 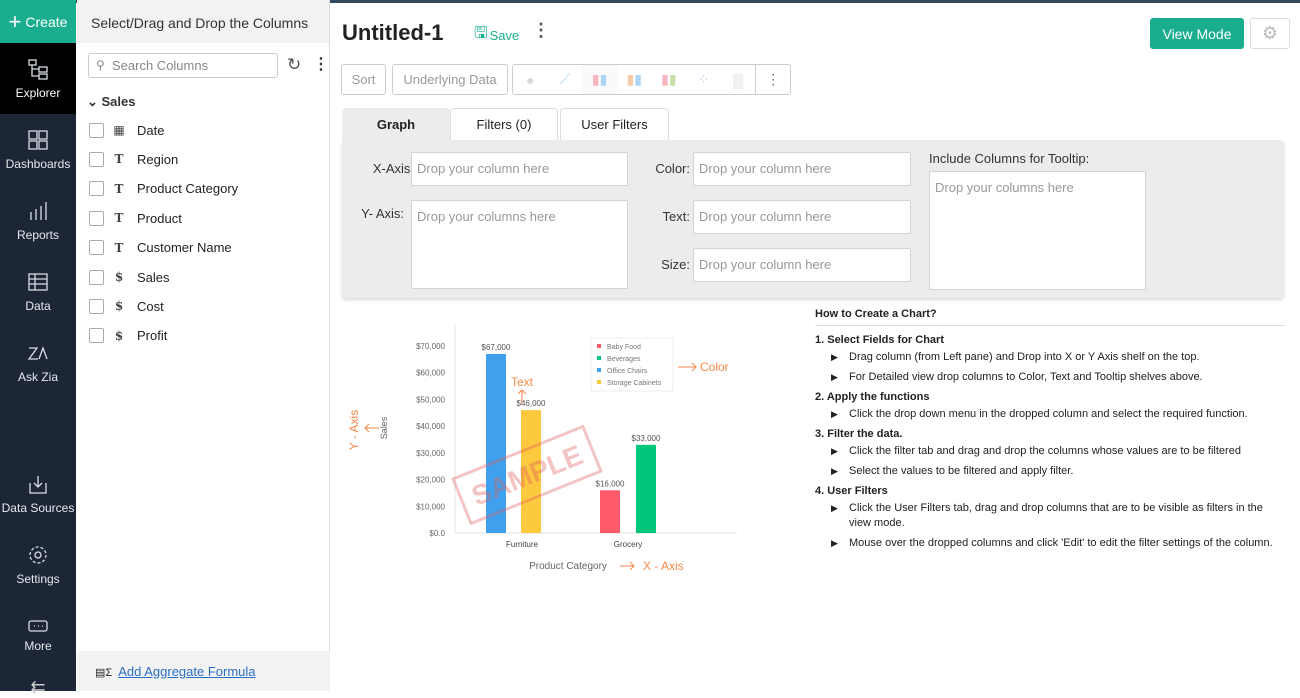 What do you see at coordinates (530, 79) in the screenshot?
I see `pie-chart-icon: ●` at bounding box center [530, 79].